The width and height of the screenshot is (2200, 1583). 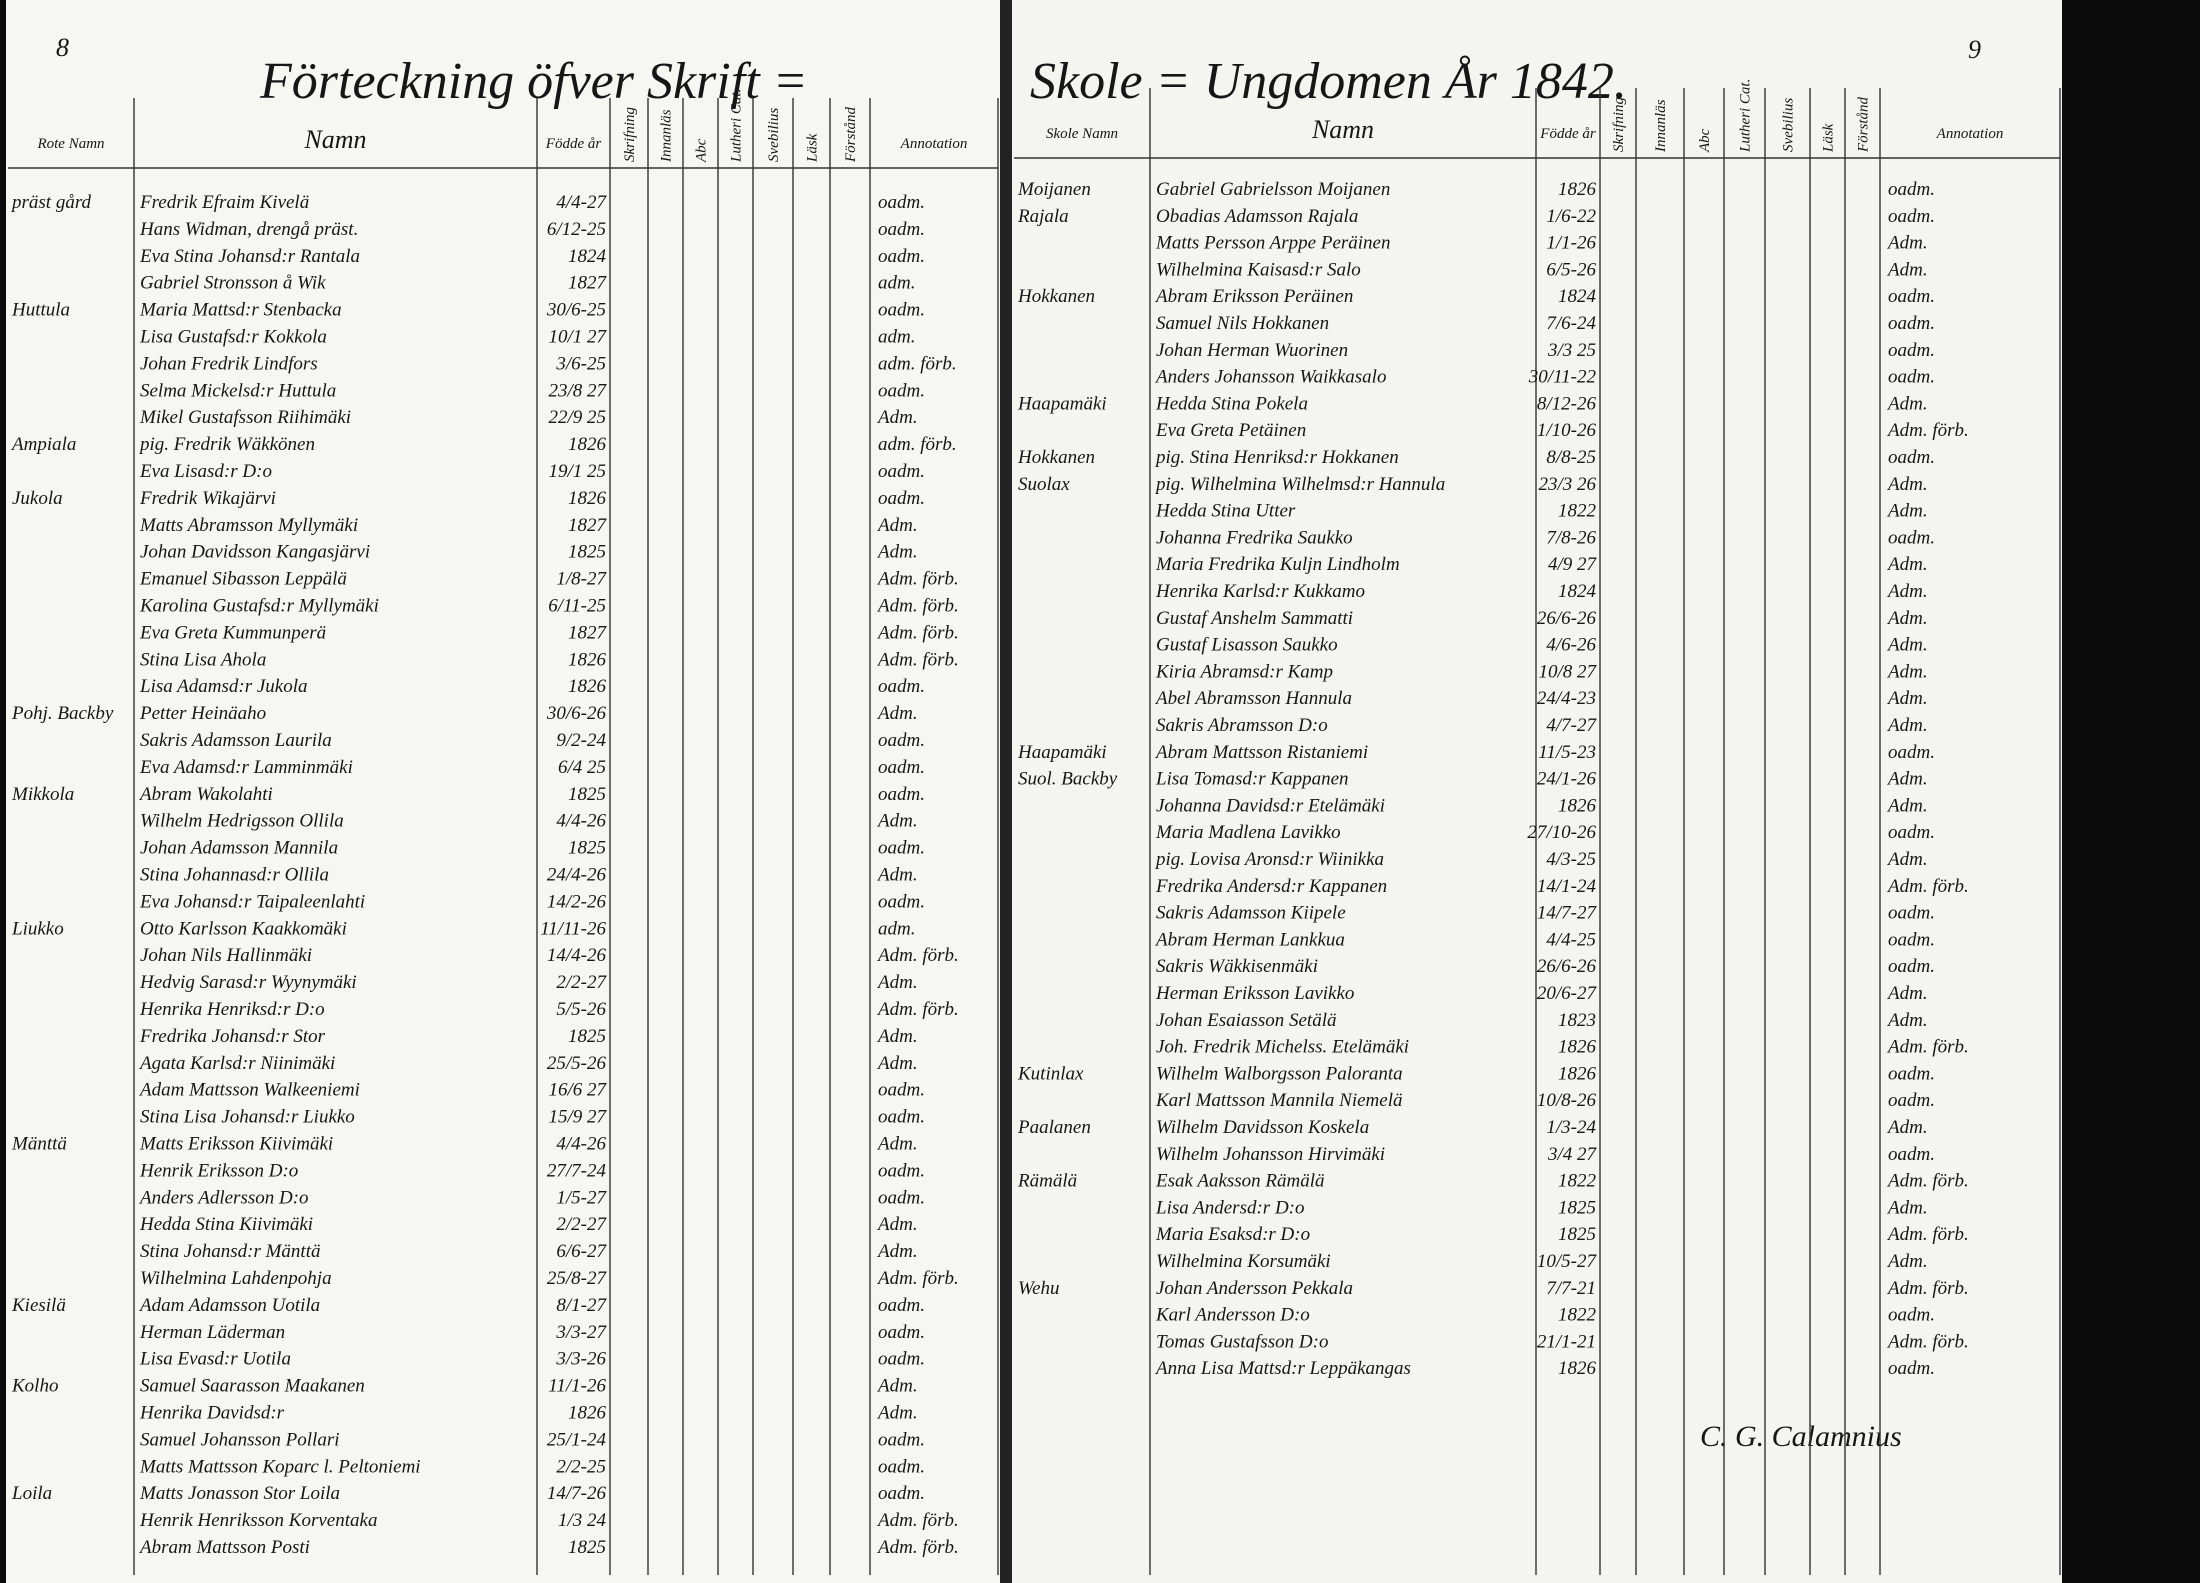 I want to click on birth-year: 5/5-26, so click(x=581, y=1009).